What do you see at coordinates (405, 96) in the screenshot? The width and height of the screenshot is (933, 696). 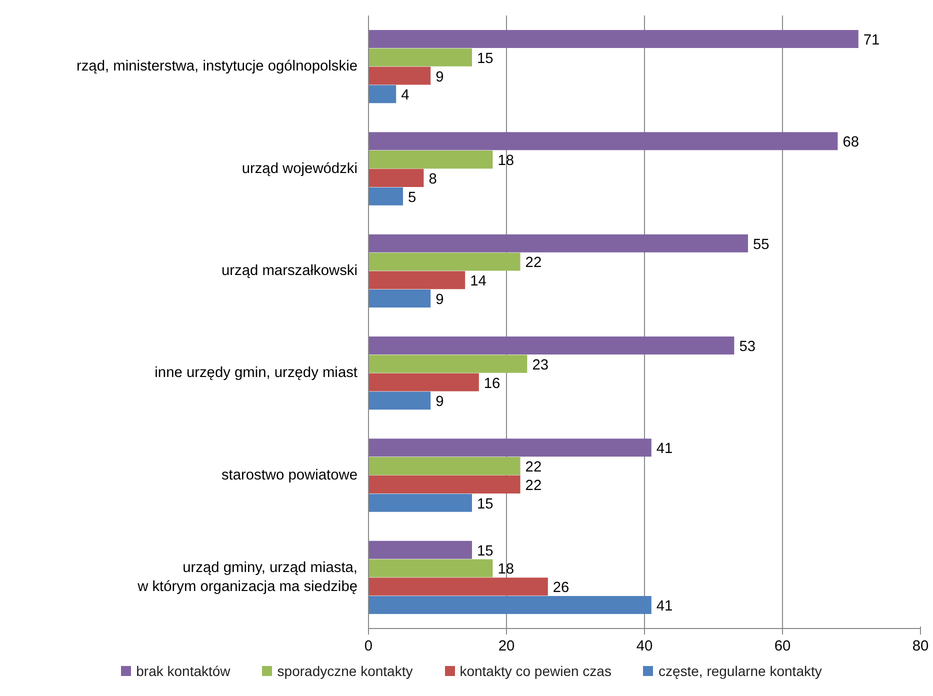 I see `data-label: 4` at bounding box center [405, 96].